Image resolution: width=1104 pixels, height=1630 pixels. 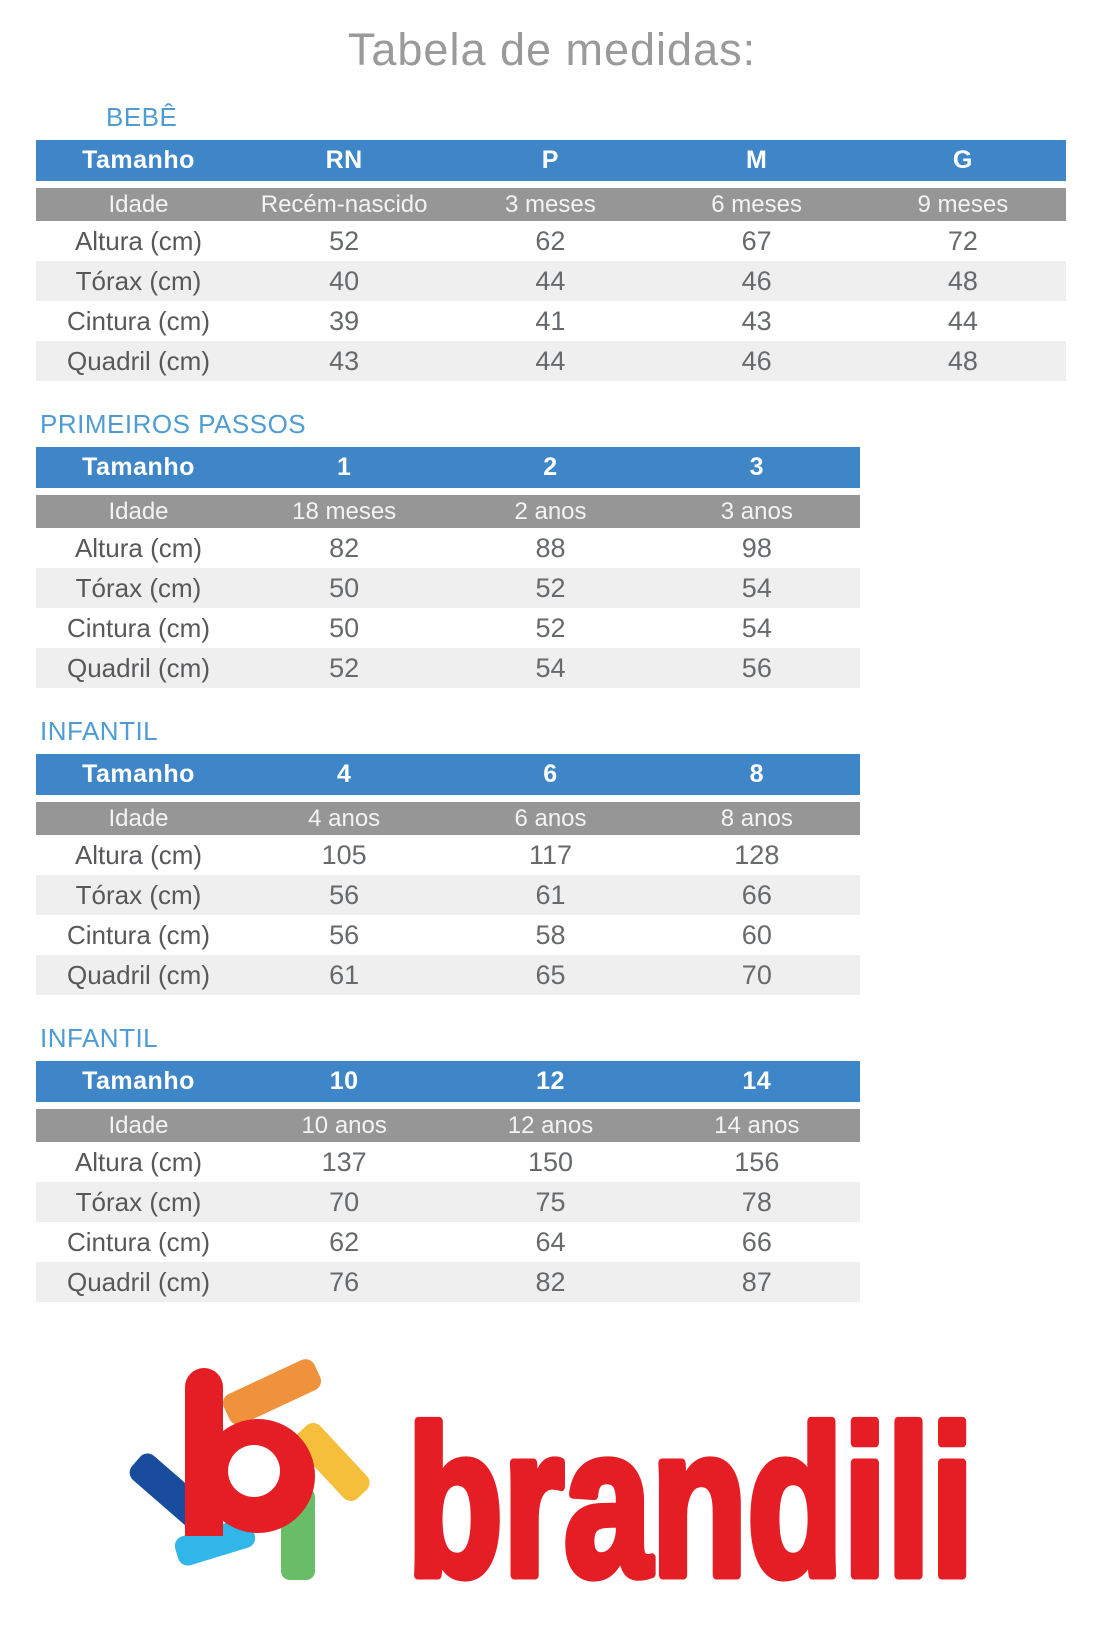 I want to click on table-row: Altura (cm) 52 62 67 72, so click(x=551, y=241).